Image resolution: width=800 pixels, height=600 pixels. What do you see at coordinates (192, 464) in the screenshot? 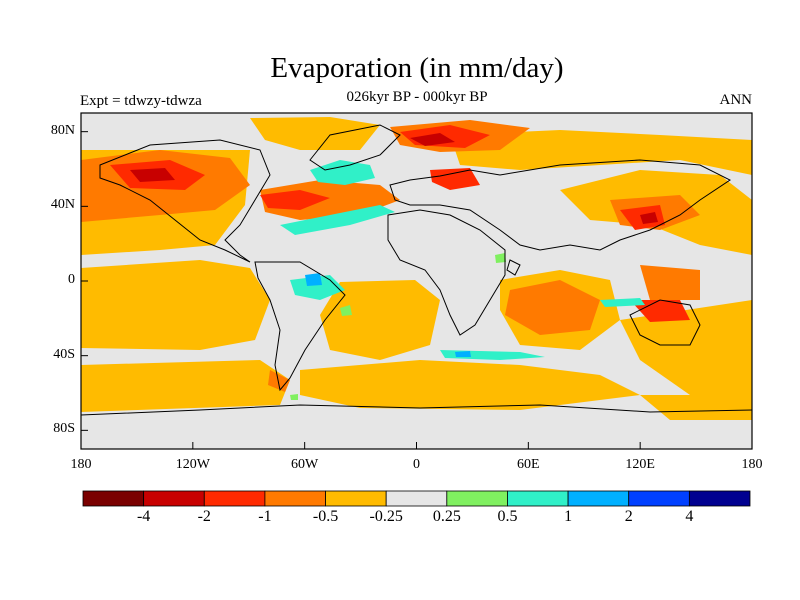
I see `x-tick-label: 120W` at bounding box center [192, 464].